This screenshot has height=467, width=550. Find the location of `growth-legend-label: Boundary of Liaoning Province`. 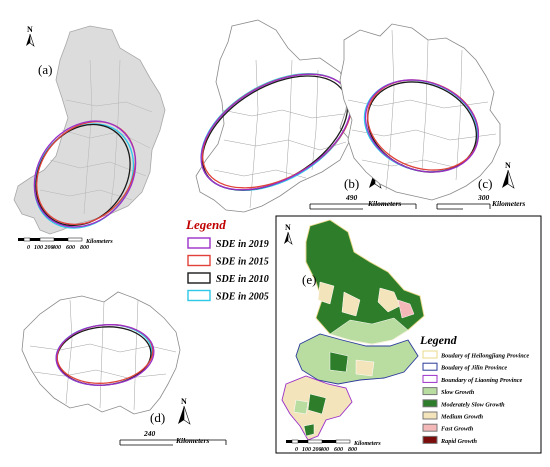

growth-legend-label: Boundary of Liaoning Province is located at coordinates (481, 380).